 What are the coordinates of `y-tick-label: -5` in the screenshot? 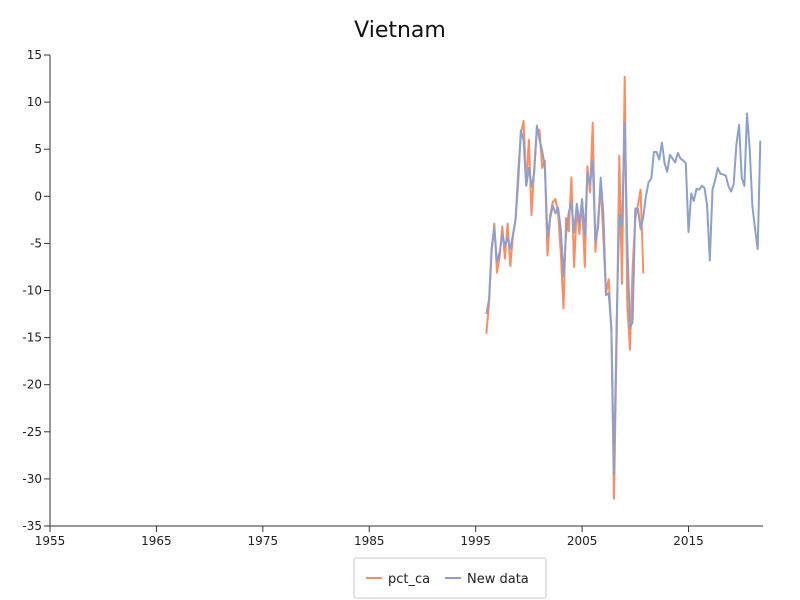 It's located at (36, 243).